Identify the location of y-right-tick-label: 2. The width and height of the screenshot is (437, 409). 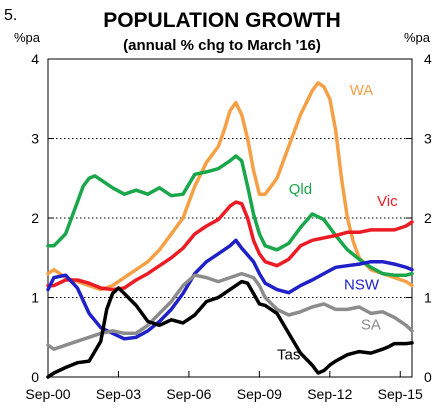
(428, 218).